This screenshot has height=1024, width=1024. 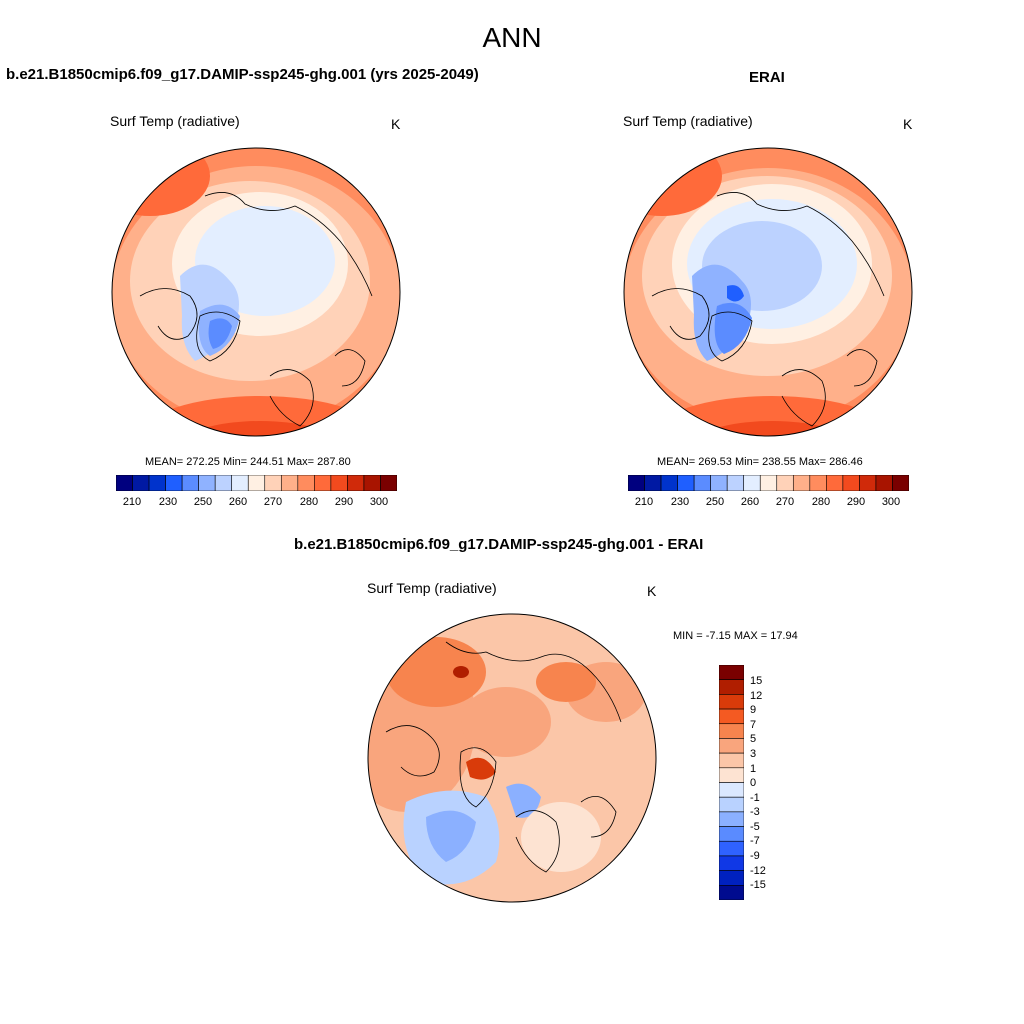 I want to click on model-stats: MEAN= 272.25 Min= 244.51 Max= 287.80, so click(x=248, y=462).